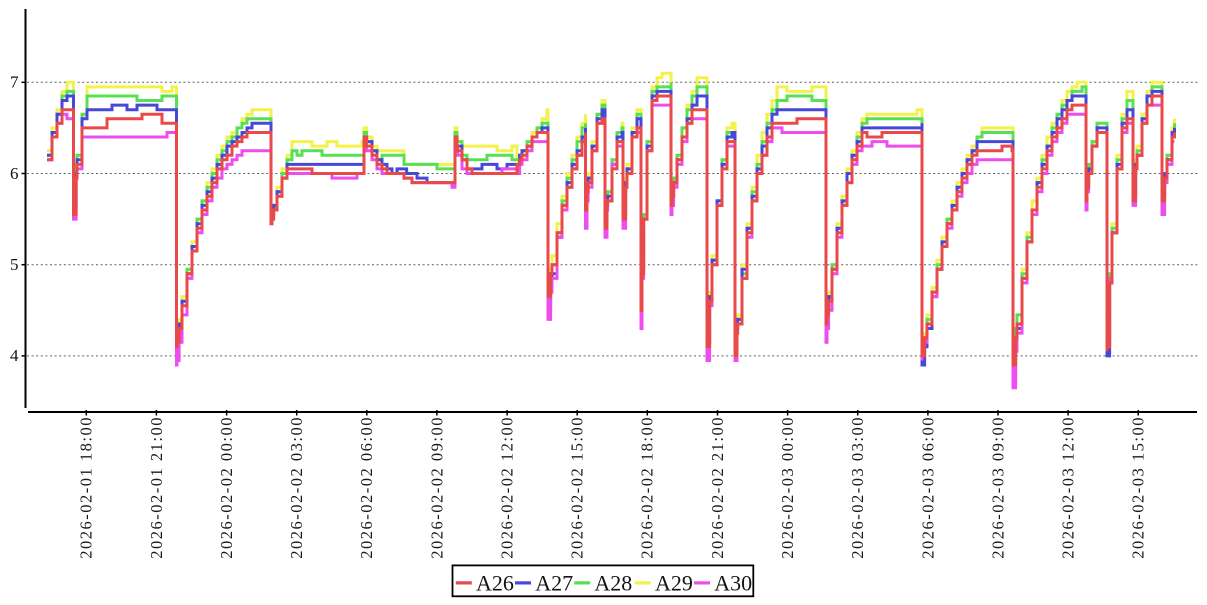  Describe the element at coordinates (647, 487) in the screenshot. I see `svg-text: 2026-02-02 18:00` at that location.